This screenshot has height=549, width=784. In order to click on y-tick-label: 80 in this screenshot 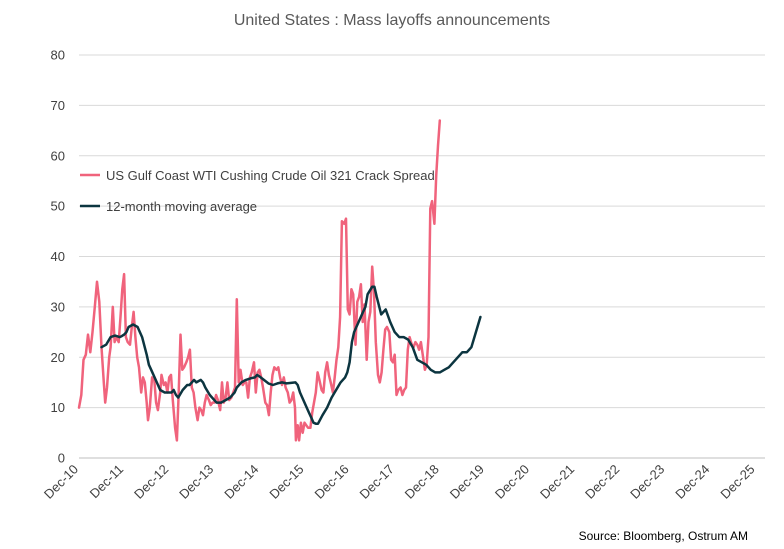, I will do `click(58, 55)`.